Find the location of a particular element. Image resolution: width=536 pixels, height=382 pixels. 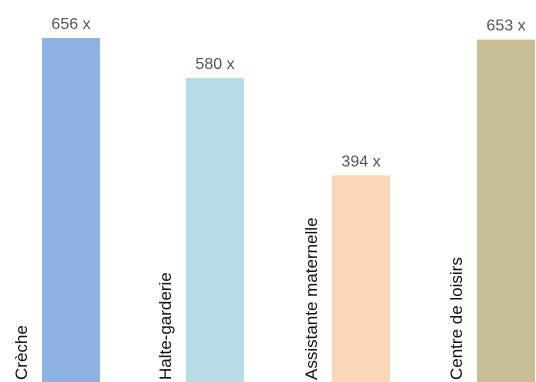

value-label-0: 656 x is located at coordinates (70, 24).